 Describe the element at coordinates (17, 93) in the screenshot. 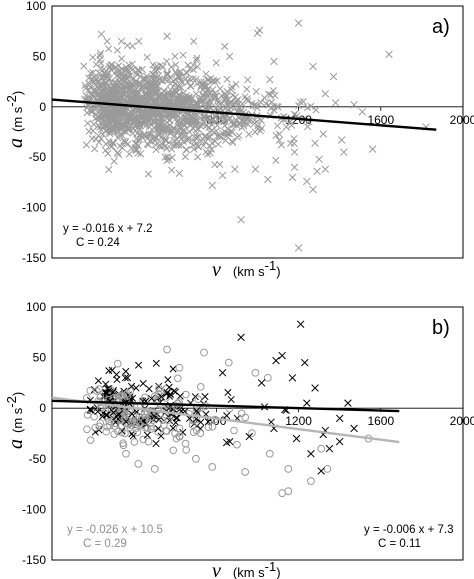

I see `panel-a-y-axis-unit-close: )` at that location.